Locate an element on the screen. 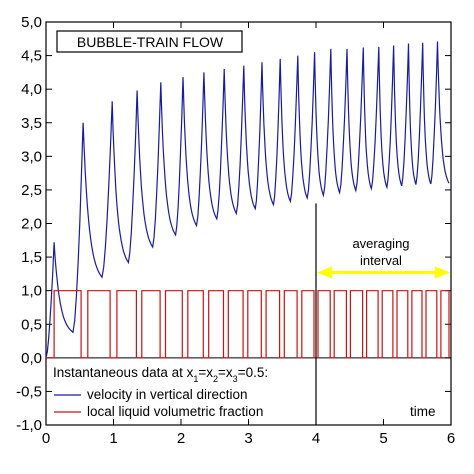 The image size is (474, 474). y-tick-label: 1,0 is located at coordinates (31, 291).